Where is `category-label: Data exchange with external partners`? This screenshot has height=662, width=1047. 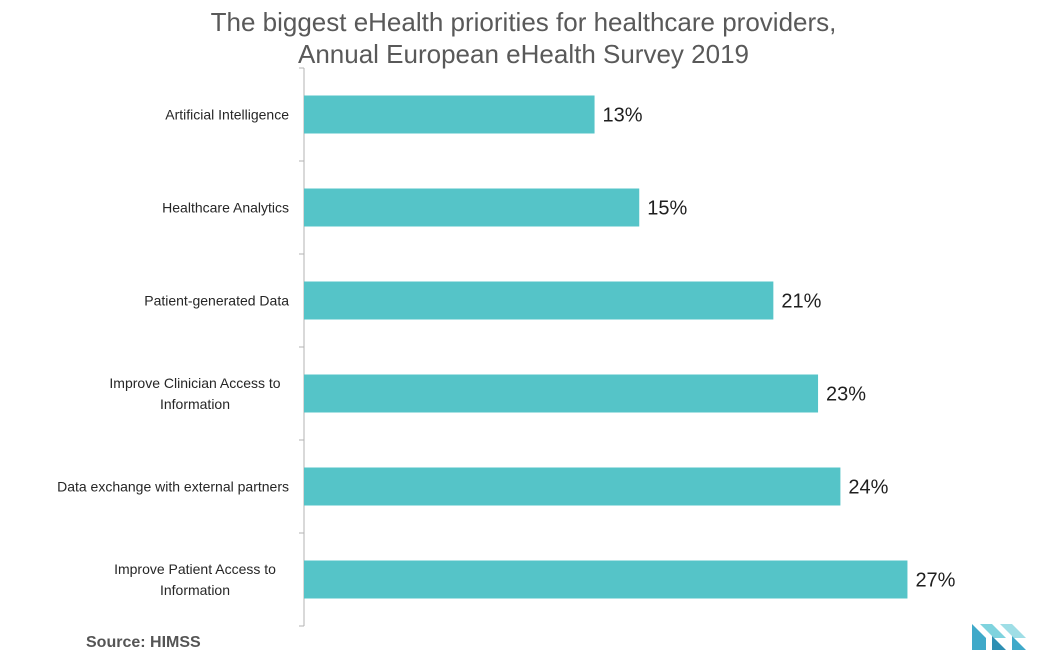 category-label: Data exchange with external partners is located at coordinates (173, 487).